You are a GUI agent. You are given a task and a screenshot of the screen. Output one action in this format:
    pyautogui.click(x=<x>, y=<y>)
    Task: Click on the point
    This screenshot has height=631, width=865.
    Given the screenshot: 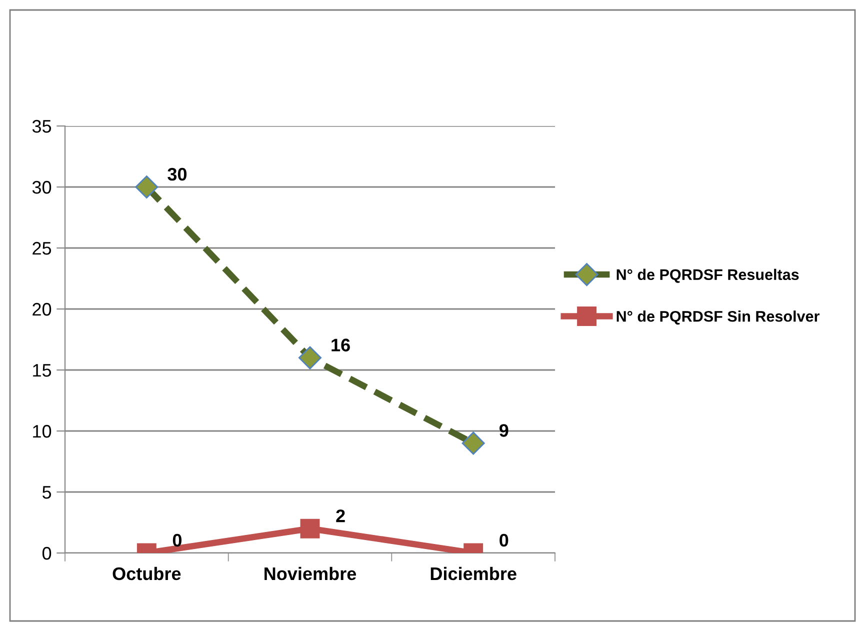 What is the action you would take?
    pyautogui.click(x=310, y=528)
    